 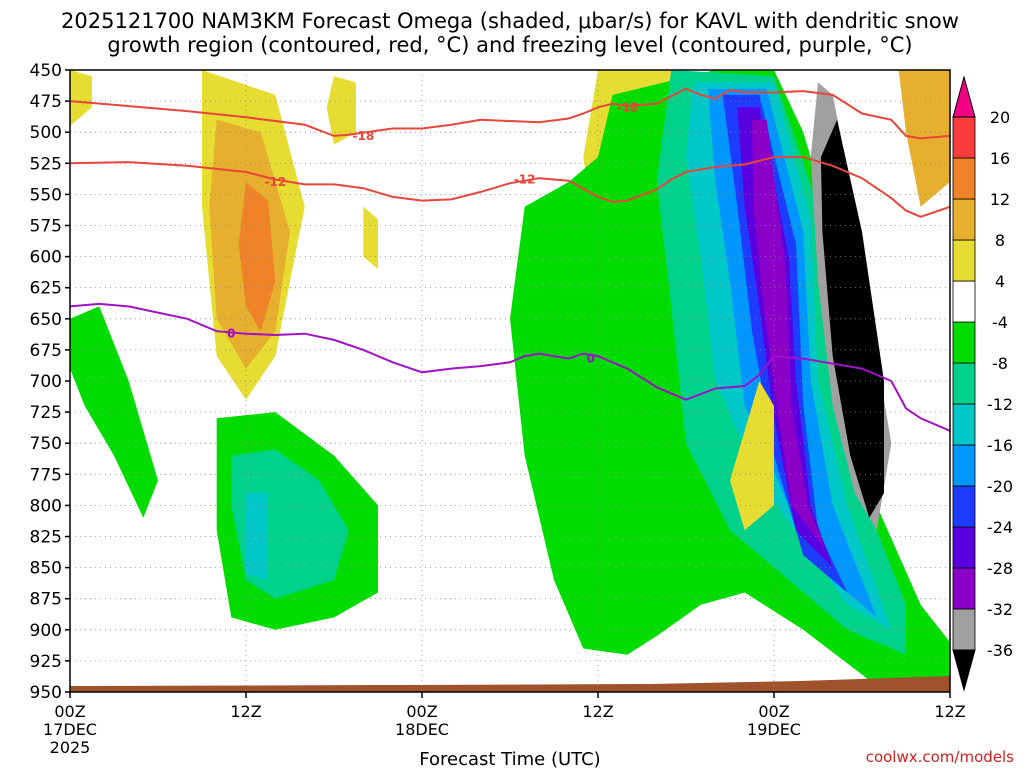 I want to click on colorbar: -36 -32 -28 -24 -20 -16 -12 -8 -4 4 8 12 16 20, so click(x=982, y=383).